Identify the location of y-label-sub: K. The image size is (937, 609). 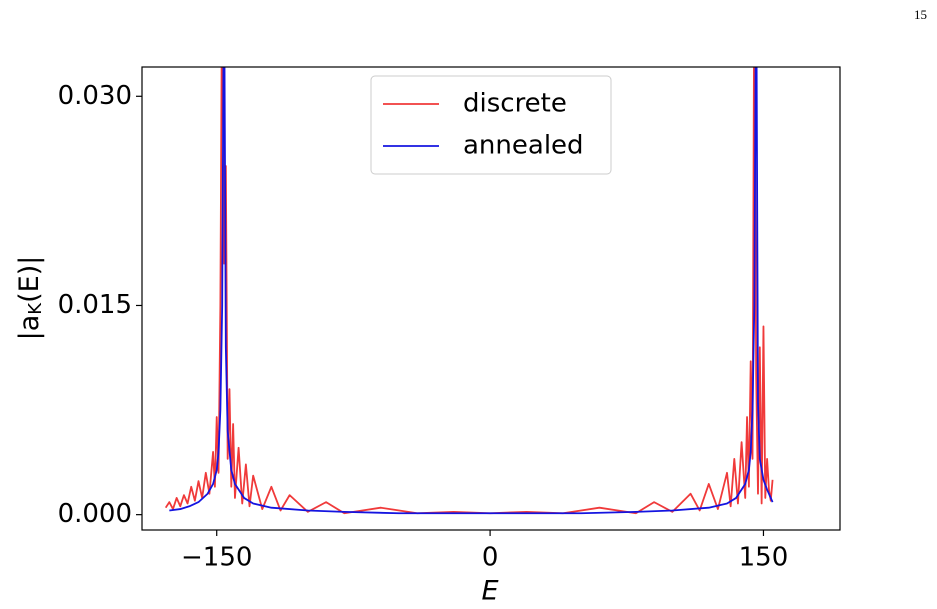
(35, 308).